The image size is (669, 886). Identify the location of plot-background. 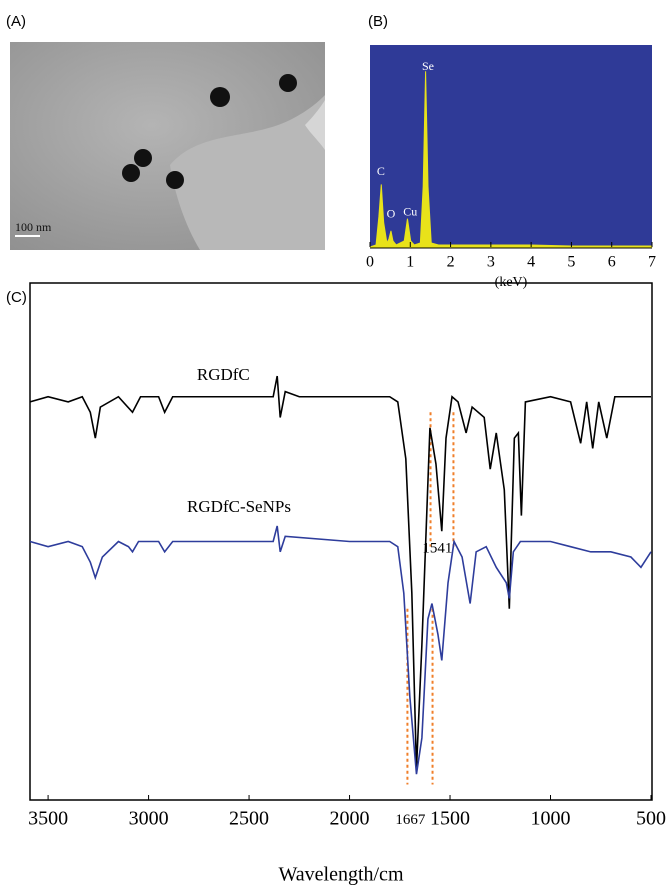
(511, 146).